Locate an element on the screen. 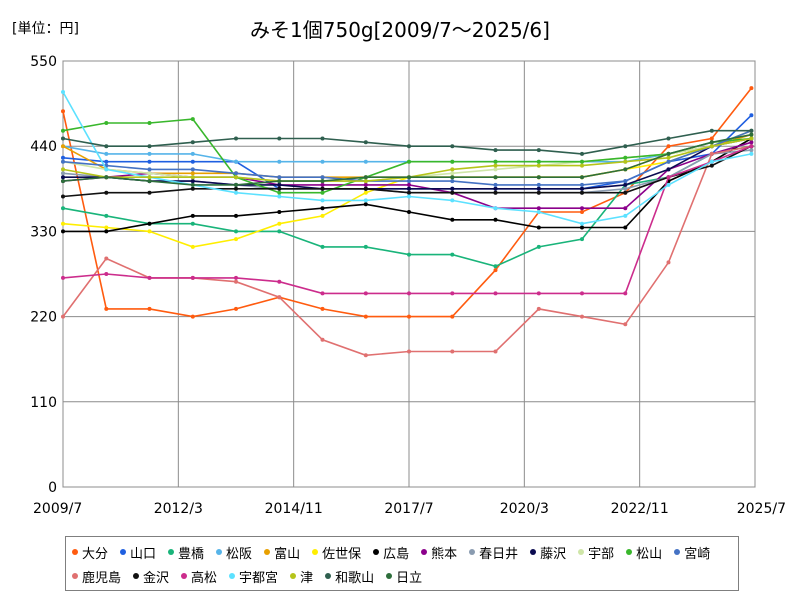 This screenshot has width=800, height=600. legend-item: 松阪 is located at coordinates (234, 552).